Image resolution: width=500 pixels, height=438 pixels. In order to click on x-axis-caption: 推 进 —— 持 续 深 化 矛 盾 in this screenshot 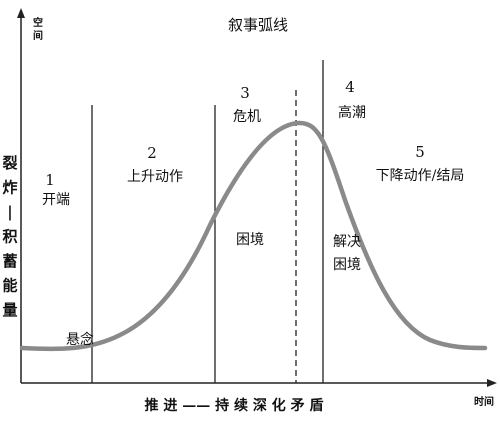, I will do `click(234, 405)`.